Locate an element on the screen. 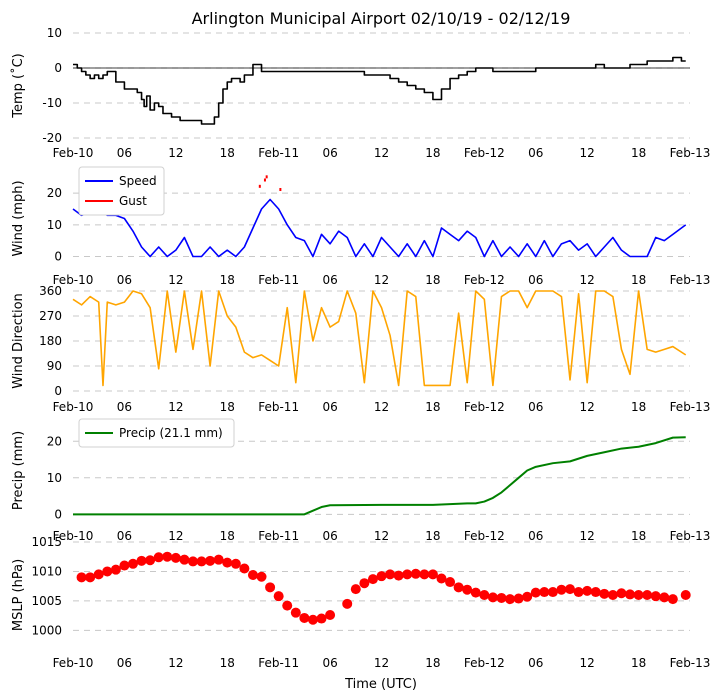  legend-label: Gust is located at coordinates (133, 201).